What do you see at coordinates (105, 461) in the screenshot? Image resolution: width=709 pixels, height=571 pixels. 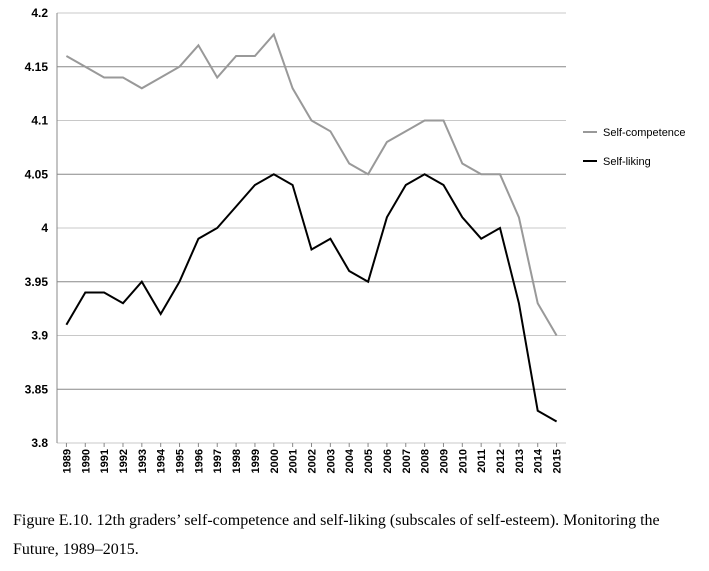 I see `x-tick-label: 1991` at bounding box center [105, 461].